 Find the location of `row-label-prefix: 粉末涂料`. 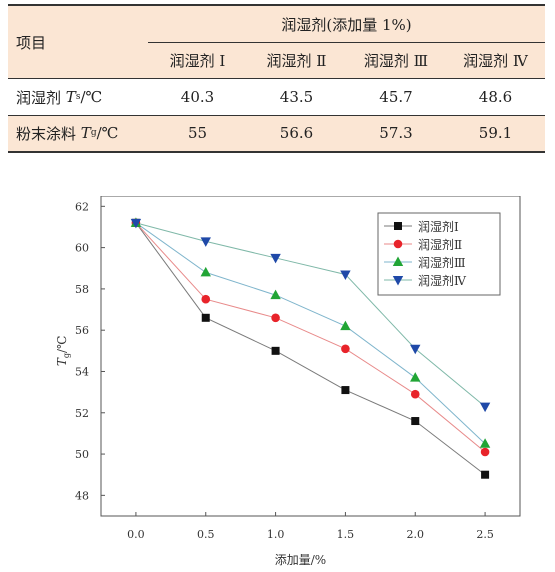

row-label-prefix: 粉末涂料 is located at coordinates (46, 133).